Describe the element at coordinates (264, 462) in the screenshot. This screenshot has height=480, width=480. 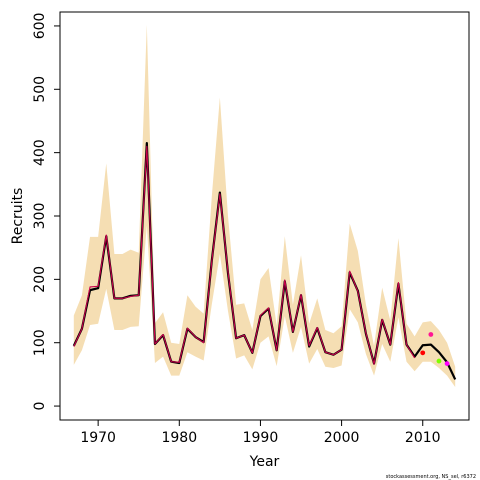
I see `x-axis-title: Year` at that location.